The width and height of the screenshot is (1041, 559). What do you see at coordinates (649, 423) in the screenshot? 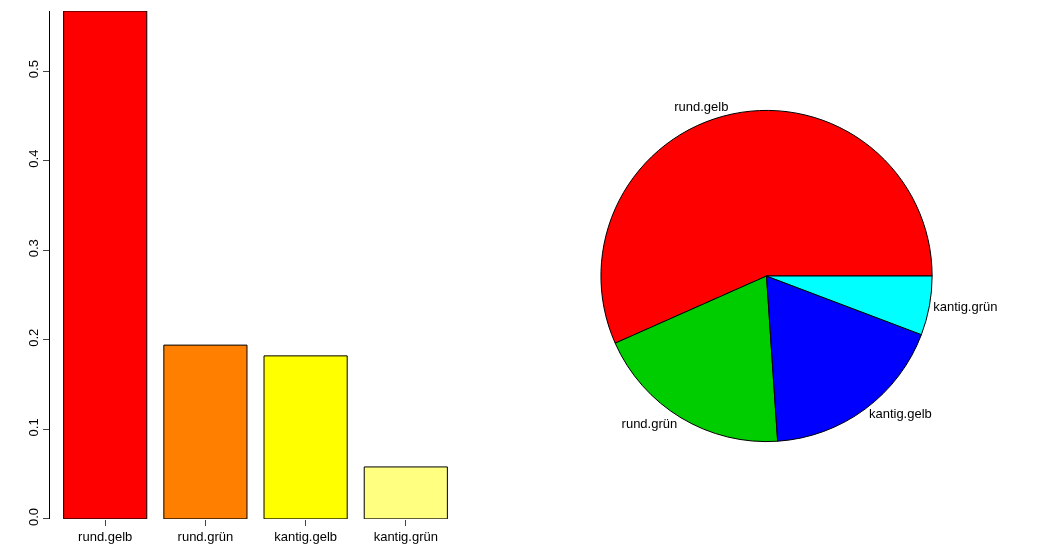
I see `slice-label: rund.grün` at bounding box center [649, 423].